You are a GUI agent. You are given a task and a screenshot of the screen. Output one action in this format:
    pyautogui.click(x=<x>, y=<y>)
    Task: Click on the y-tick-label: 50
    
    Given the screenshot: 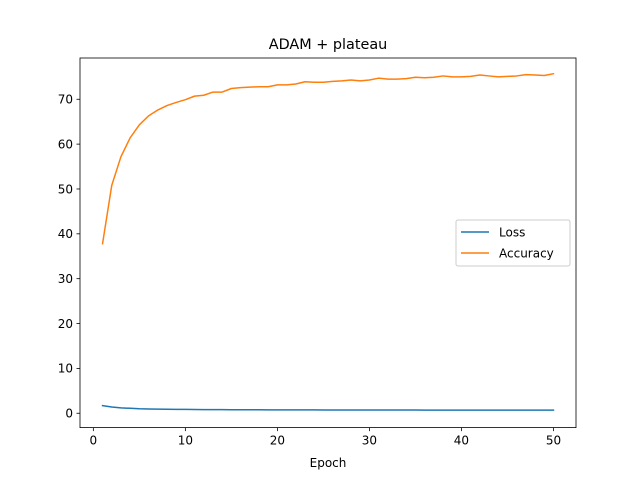 What is the action you would take?
    pyautogui.click(x=65, y=189)
    